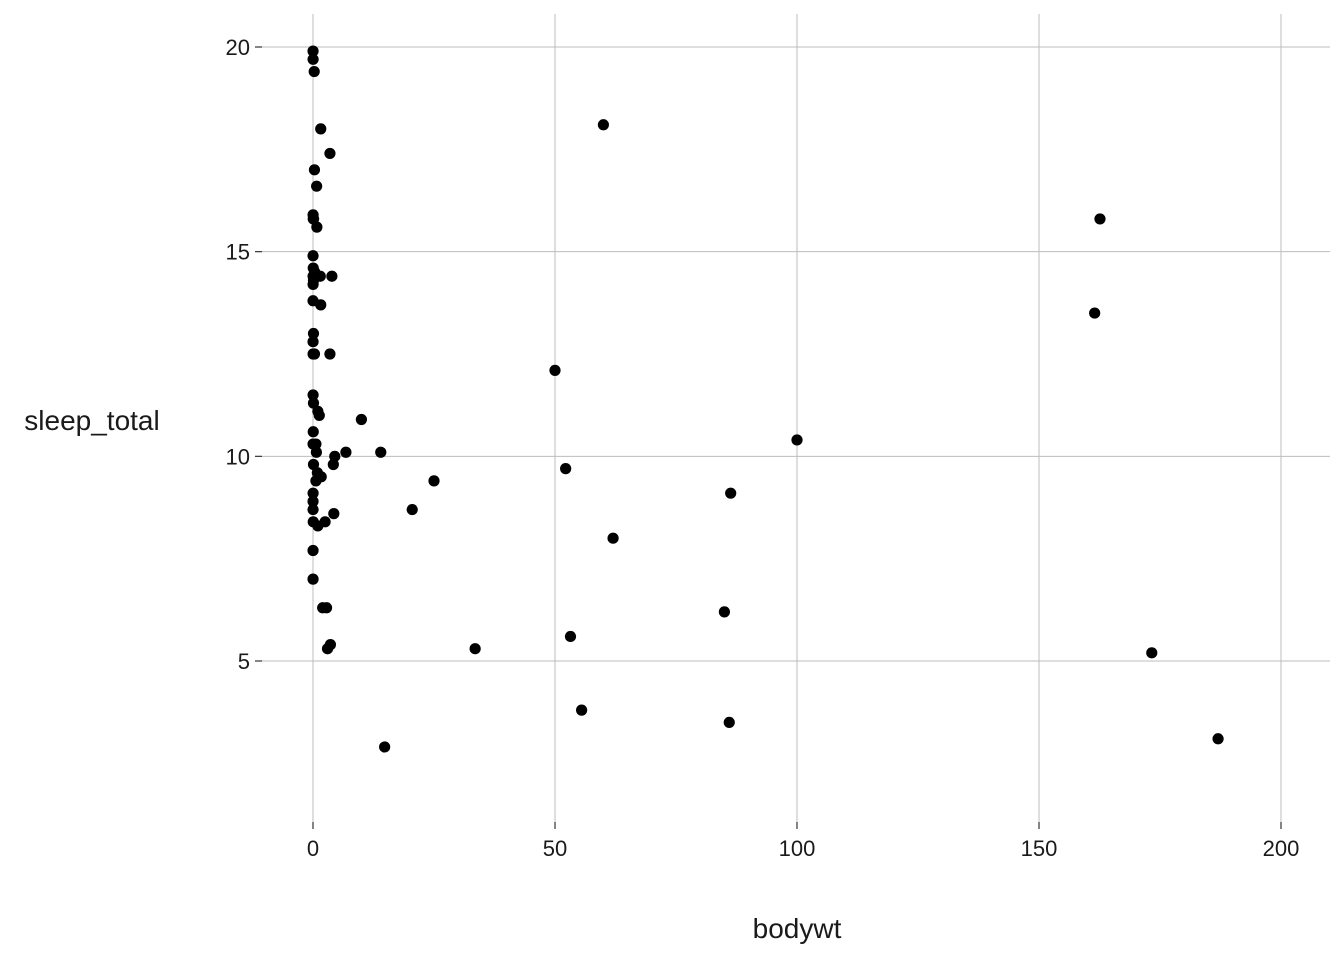  Describe the element at coordinates (555, 848) in the screenshot. I see `x-tick-label: 50` at that location.